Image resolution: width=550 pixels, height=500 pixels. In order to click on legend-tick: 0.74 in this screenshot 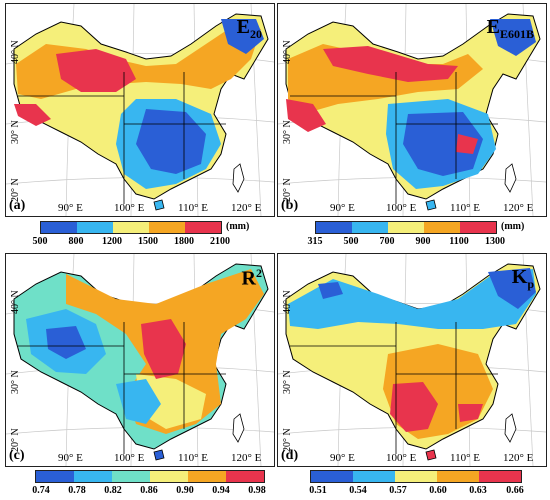, I will do `click(41, 490)`.